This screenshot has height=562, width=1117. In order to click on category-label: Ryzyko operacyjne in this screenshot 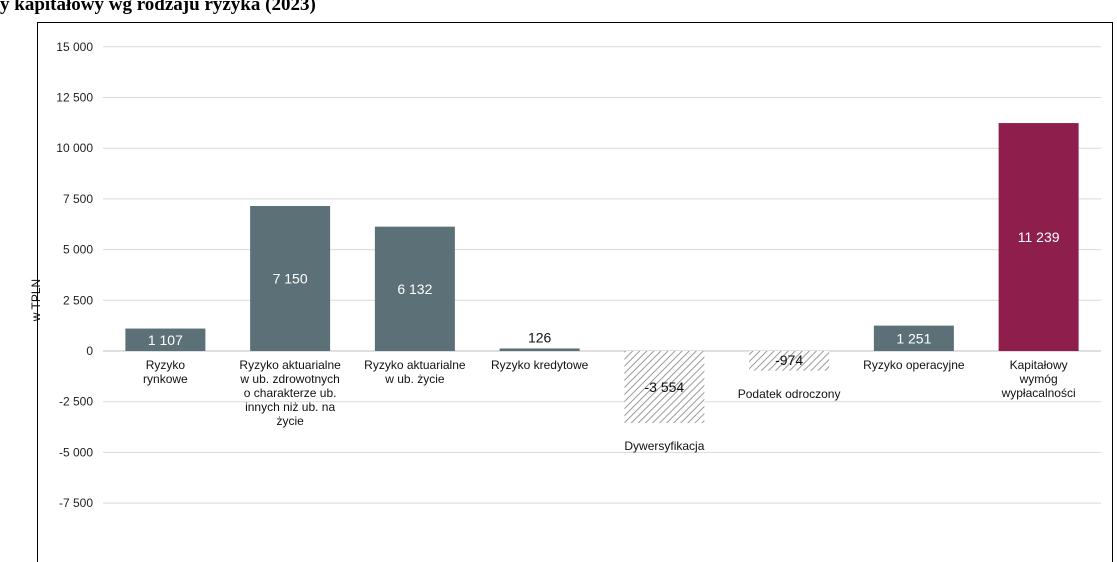, I will do `click(914, 365)`.